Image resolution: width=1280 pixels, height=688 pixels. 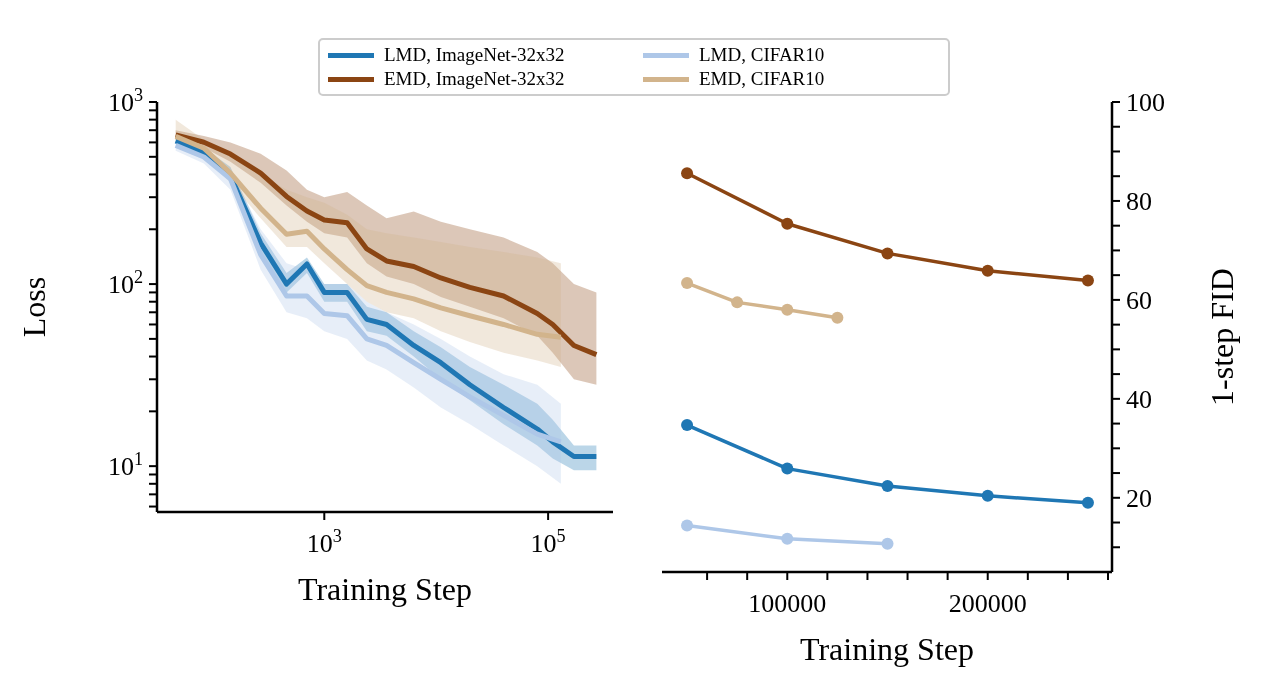 What do you see at coordinates (474, 55) in the screenshot?
I see `legend-label: LMD, ImageNet-32x32` at bounding box center [474, 55].